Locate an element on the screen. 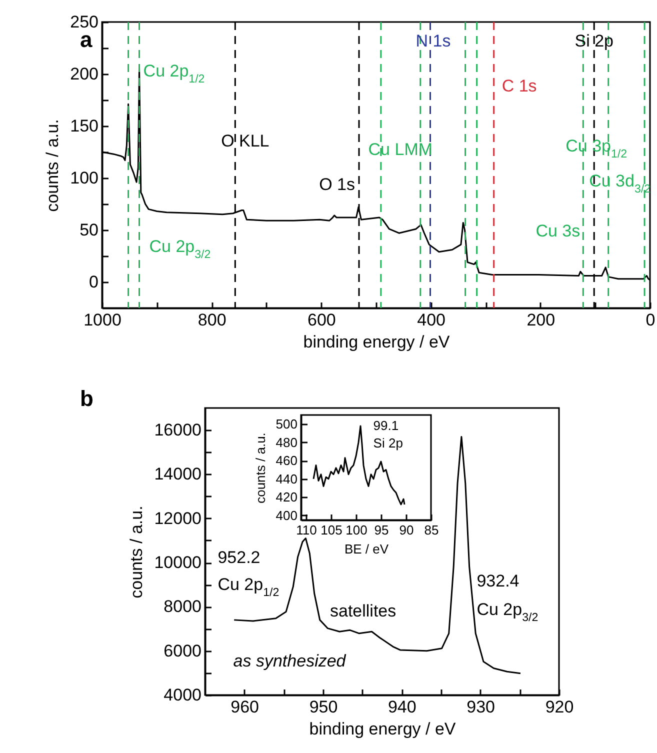 Image resolution: width=657 pixels, height=753 pixels. annotation: satellites is located at coordinates (363, 611).